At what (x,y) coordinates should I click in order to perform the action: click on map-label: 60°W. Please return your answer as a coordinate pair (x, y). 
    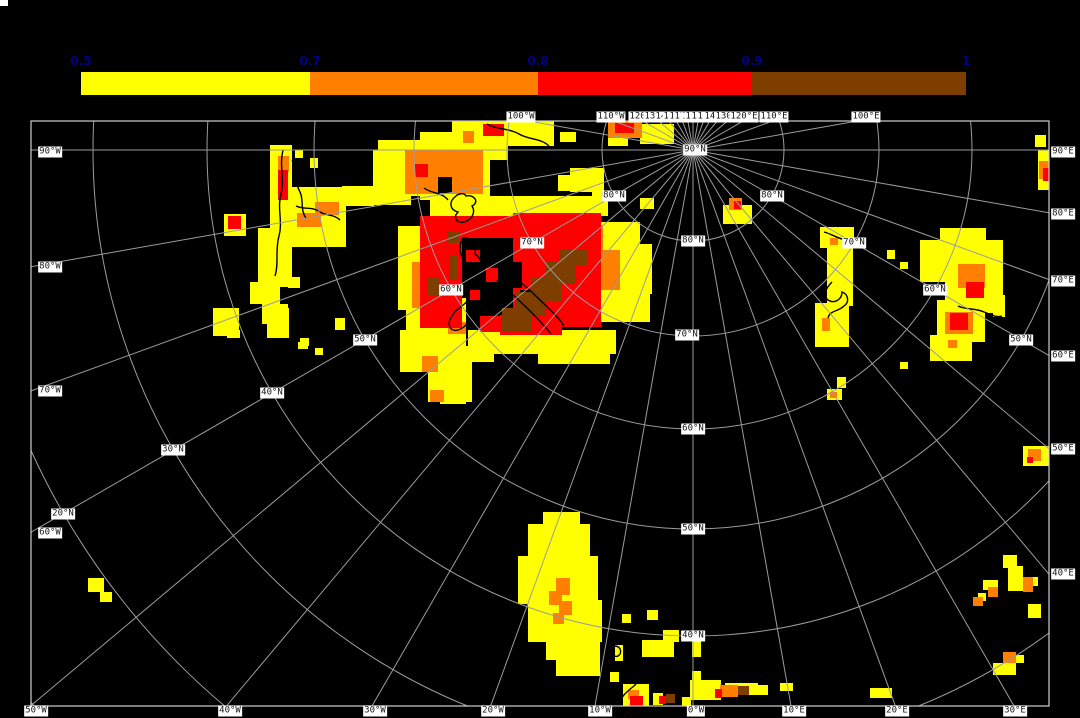
    Looking at the image, I should click on (50, 533).